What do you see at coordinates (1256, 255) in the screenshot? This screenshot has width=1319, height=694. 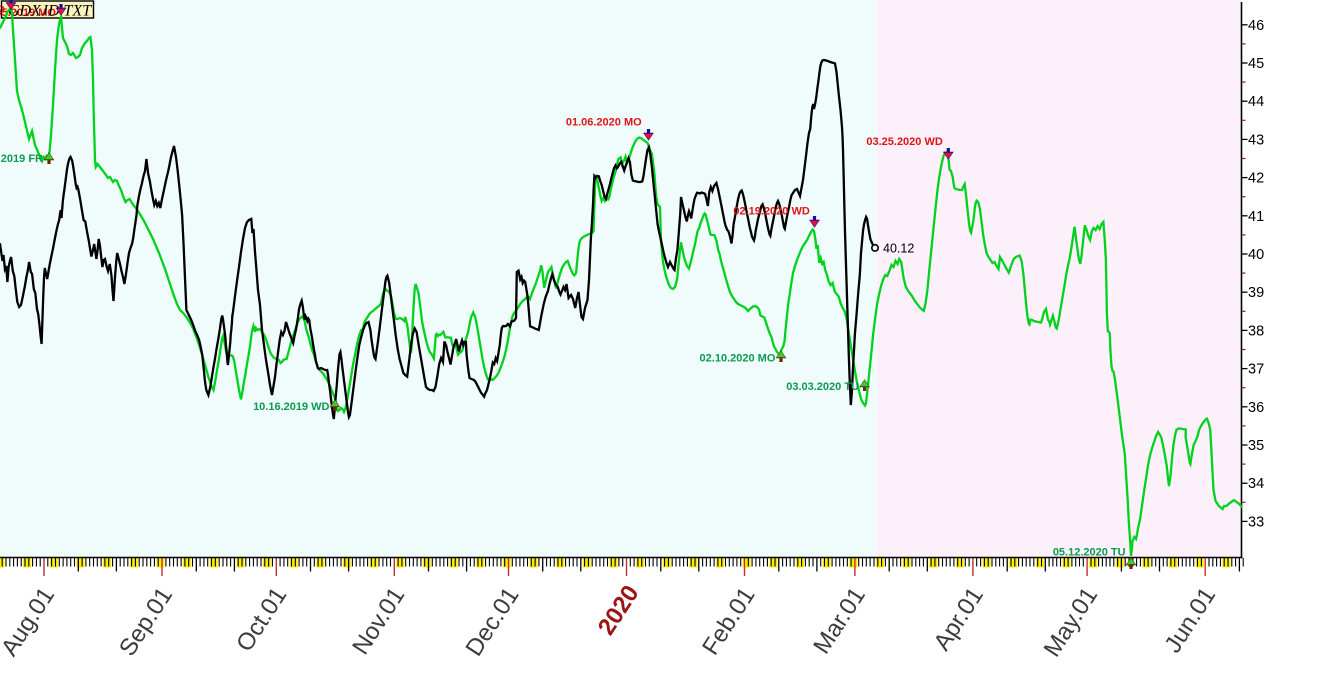 I see `svg-text: 40` at bounding box center [1256, 255].